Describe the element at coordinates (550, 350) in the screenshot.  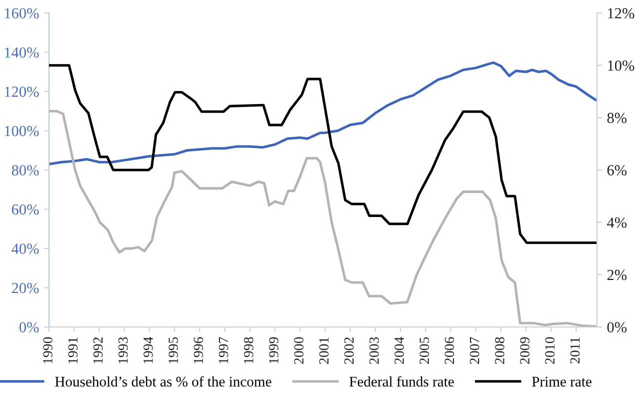
I see `x-tick-label: 2010` at that location.